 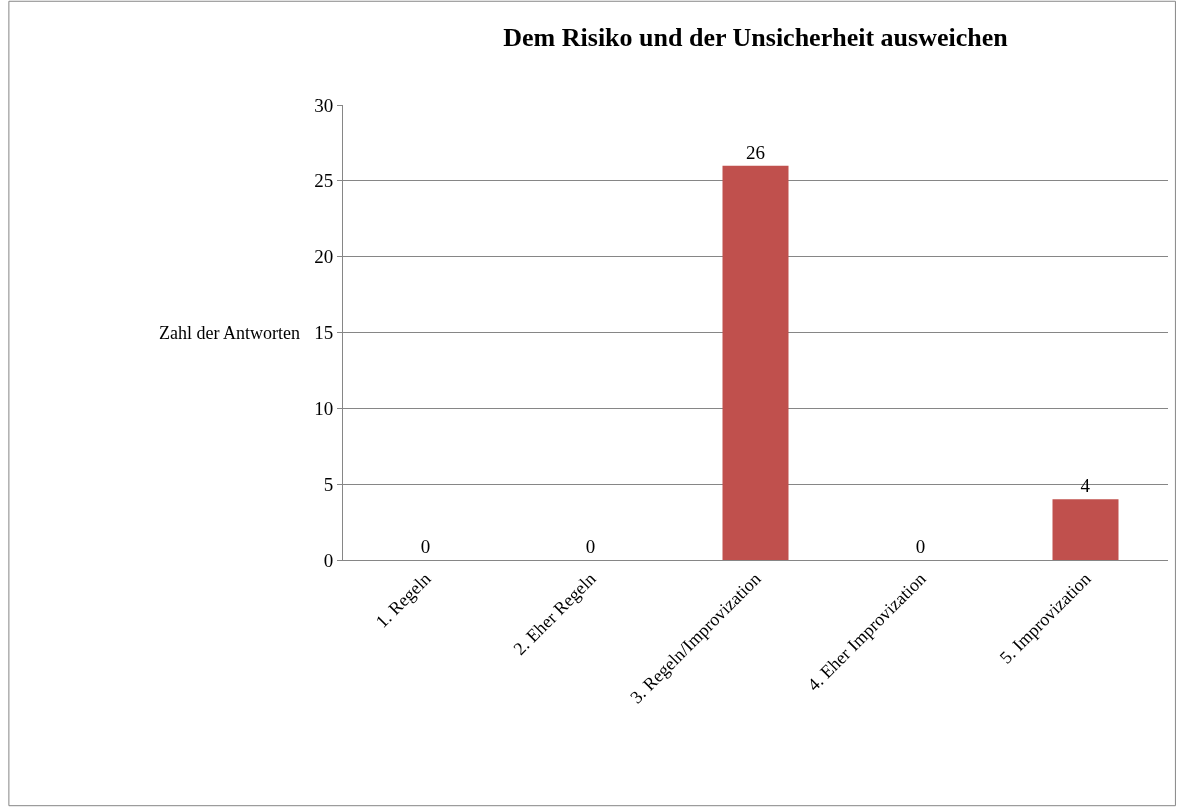 What do you see at coordinates (755, 152) in the screenshot?
I see `data-label: 26` at bounding box center [755, 152].